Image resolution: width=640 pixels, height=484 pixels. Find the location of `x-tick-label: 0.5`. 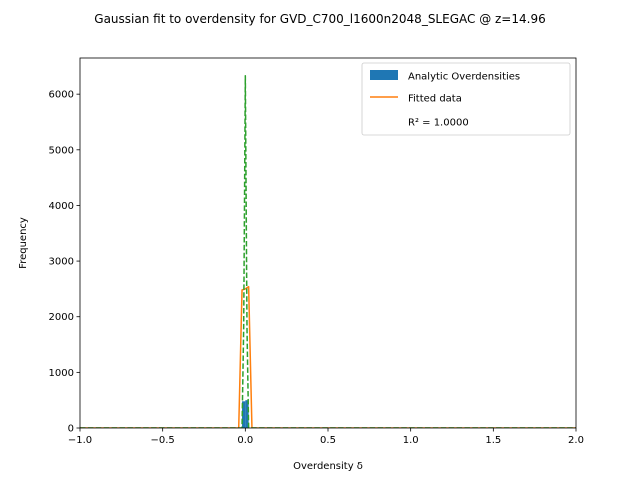

x-tick-label: 0.5 is located at coordinates (328, 440).